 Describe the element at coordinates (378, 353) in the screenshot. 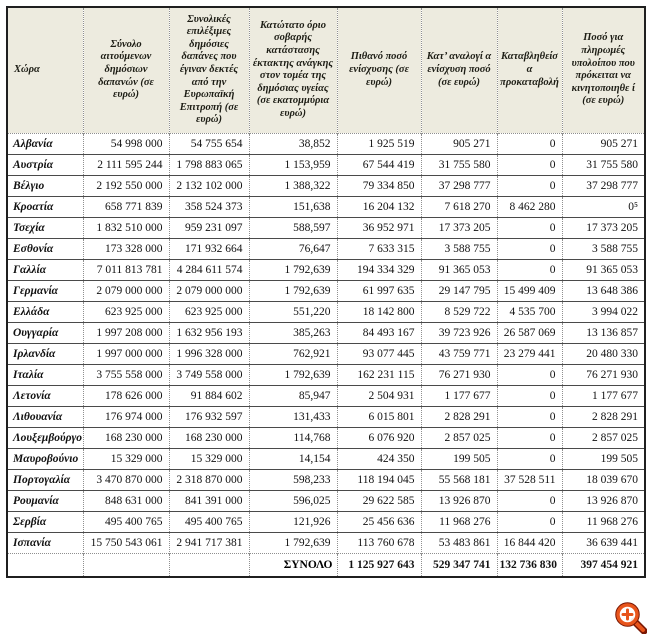

I see `value-cell: 93 077 445` at that location.